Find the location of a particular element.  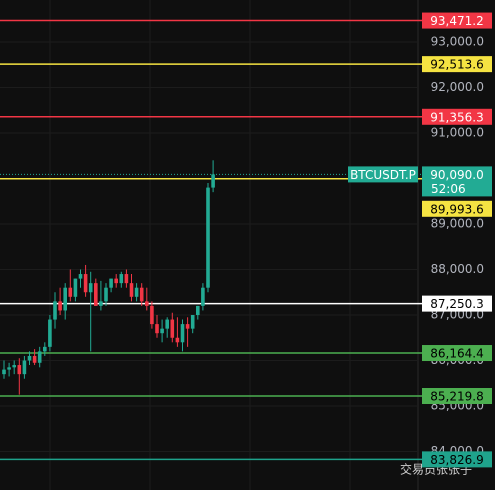

symbol-box is located at coordinates (383, 174).